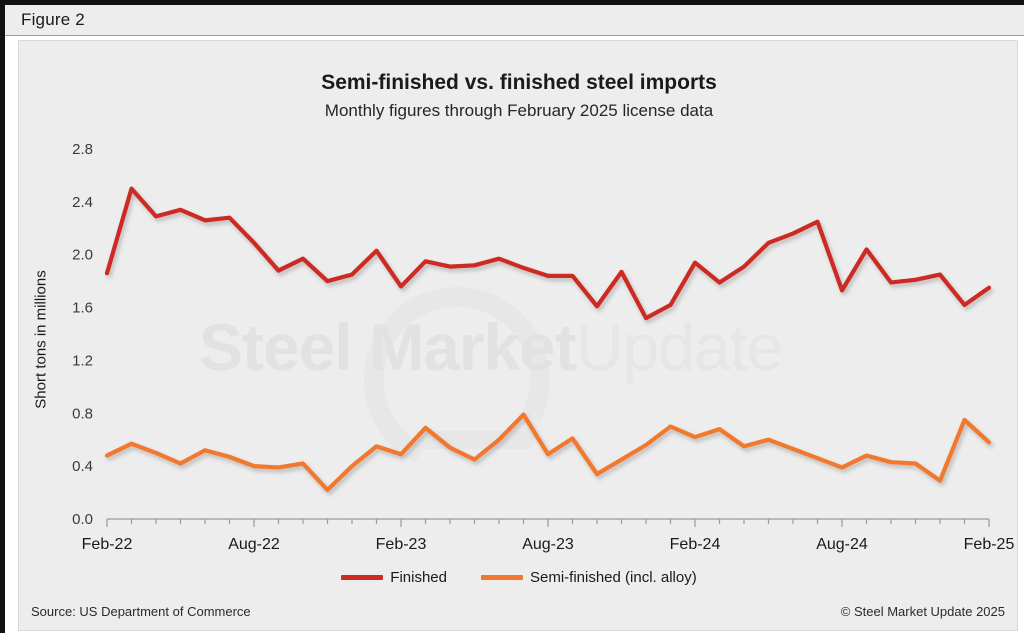 The width and height of the screenshot is (1024, 633). I want to click on x-tick-label: Feb-25, so click(989, 544).